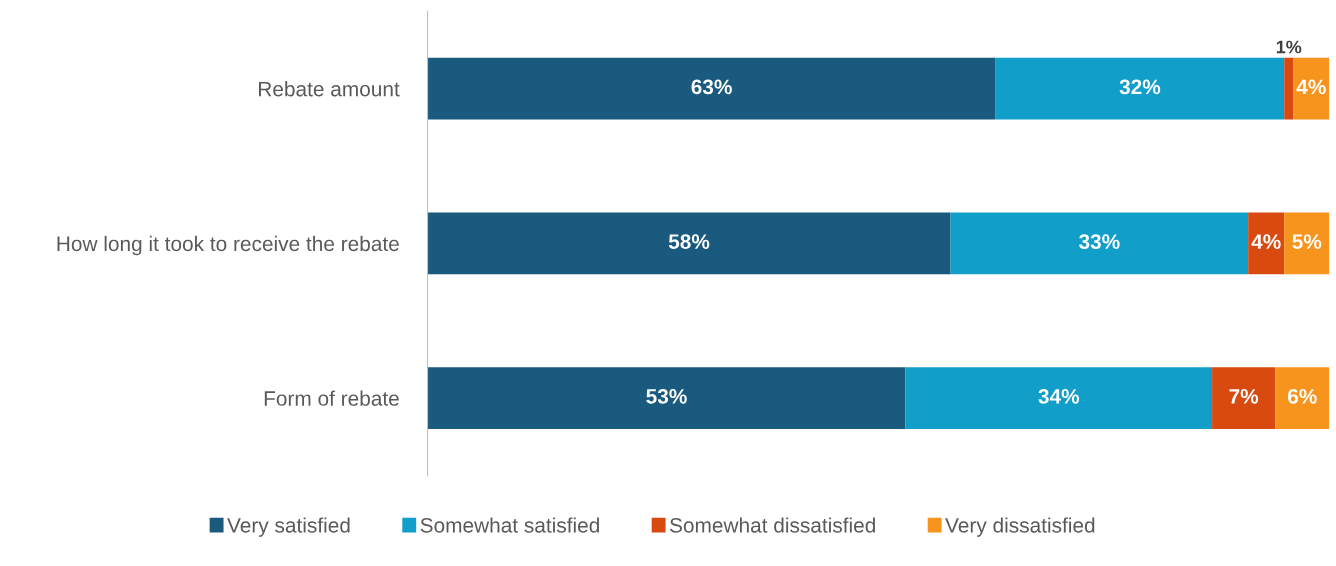  Describe the element at coordinates (331, 398) in the screenshot. I see `y-tick-label: Form of rebate` at that location.